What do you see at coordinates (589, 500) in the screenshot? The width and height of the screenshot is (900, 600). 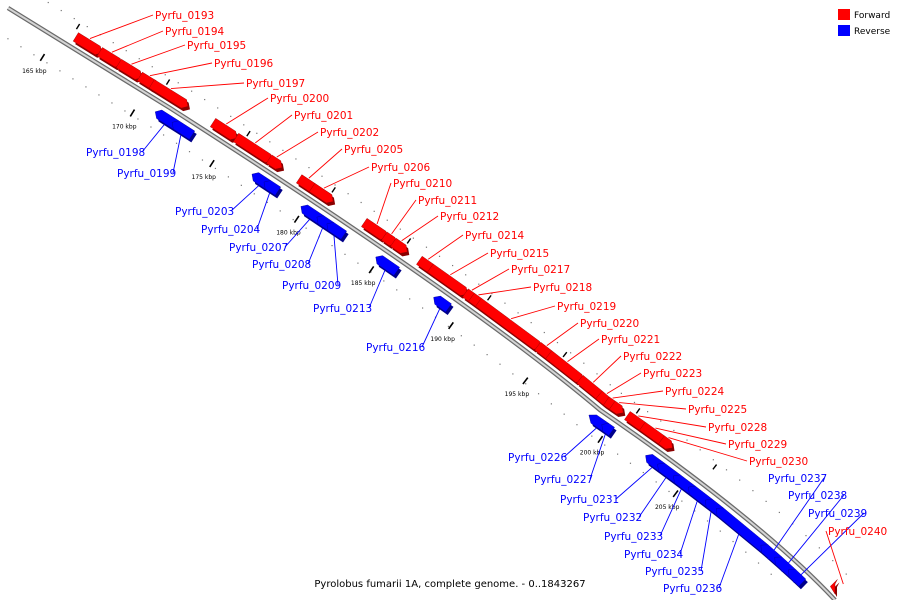 I see `gene-label-pyrfu-0231: Pyrfu_0231` at bounding box center [589, 500].